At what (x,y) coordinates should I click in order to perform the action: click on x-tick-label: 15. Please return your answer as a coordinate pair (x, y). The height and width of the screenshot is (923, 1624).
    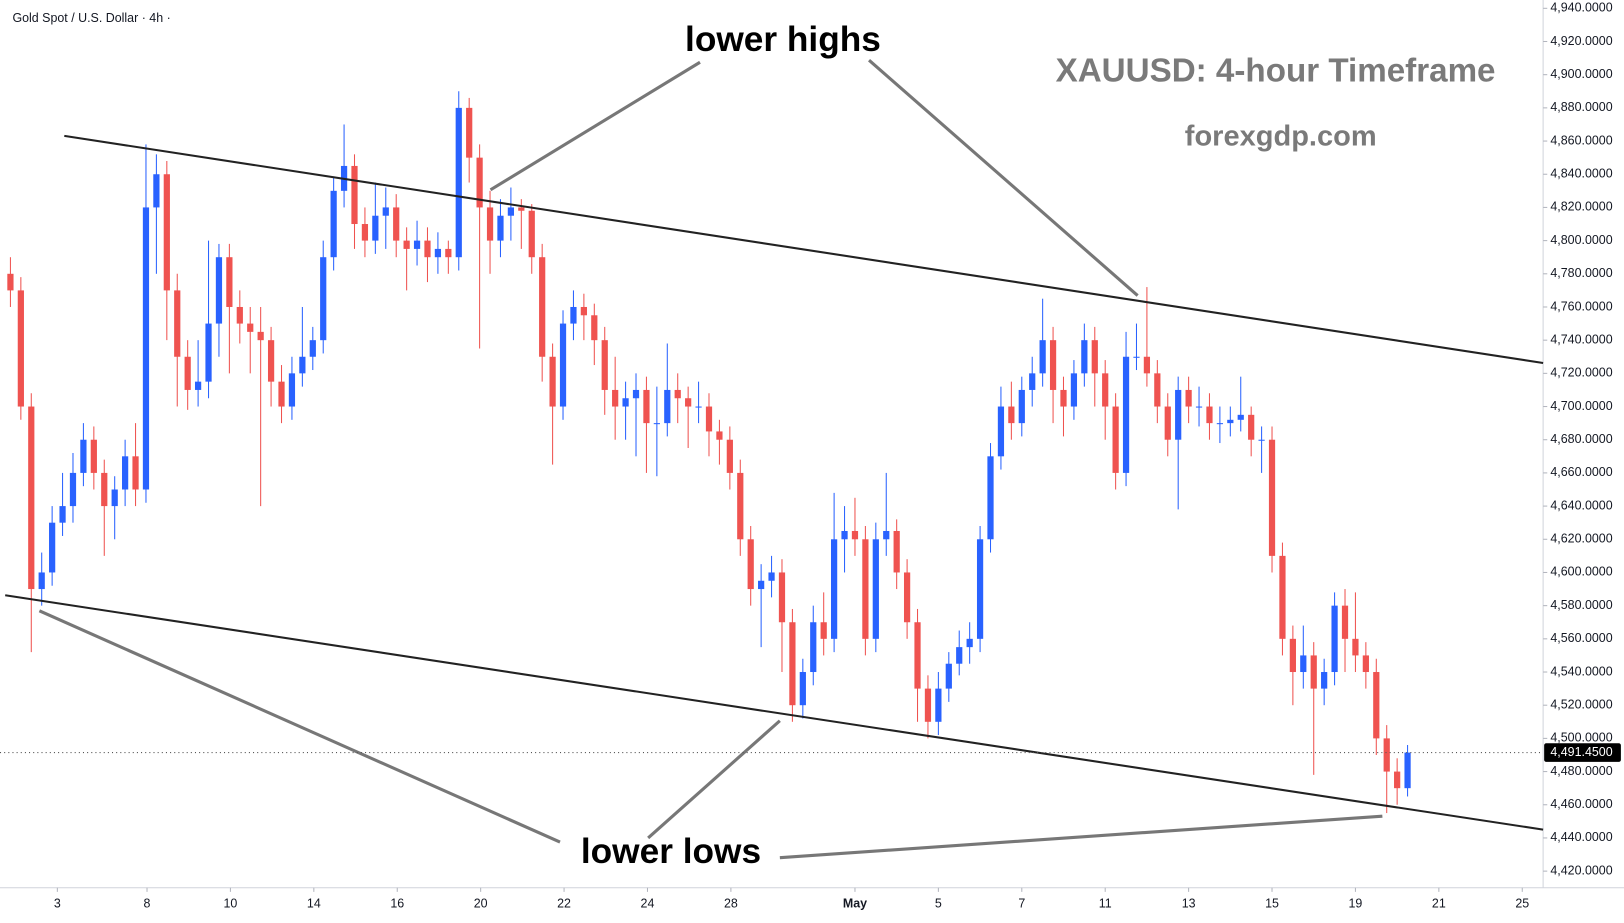
    Looking at the image, I should click on (1272, 904).